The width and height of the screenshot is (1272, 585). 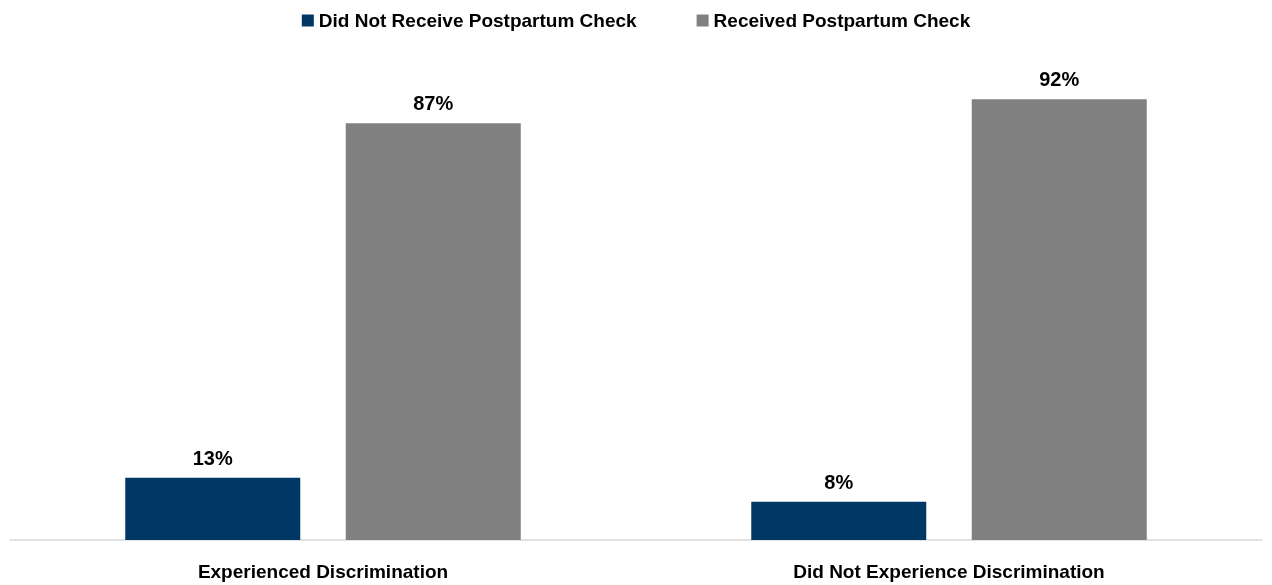 I want to click on legend-label: Received Postpartum Check, so click(x=842, y=20).